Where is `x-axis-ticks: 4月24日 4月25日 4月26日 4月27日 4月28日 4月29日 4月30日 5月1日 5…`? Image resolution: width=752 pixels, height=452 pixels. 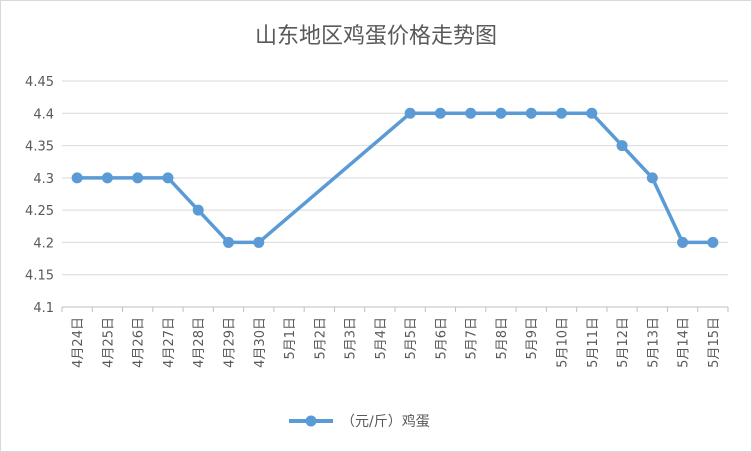
x-axis-ticks: 4月24日 4月25日 4月26日 4月27日 4月28日 4月29日 4月30日 5月1日 5… is located at coordinates (395, 337).